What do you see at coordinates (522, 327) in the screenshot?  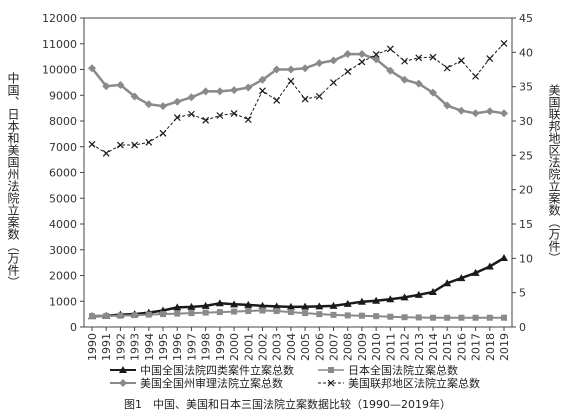 I see `y-right-tick-label: 0` at bounding box center [522, 327].